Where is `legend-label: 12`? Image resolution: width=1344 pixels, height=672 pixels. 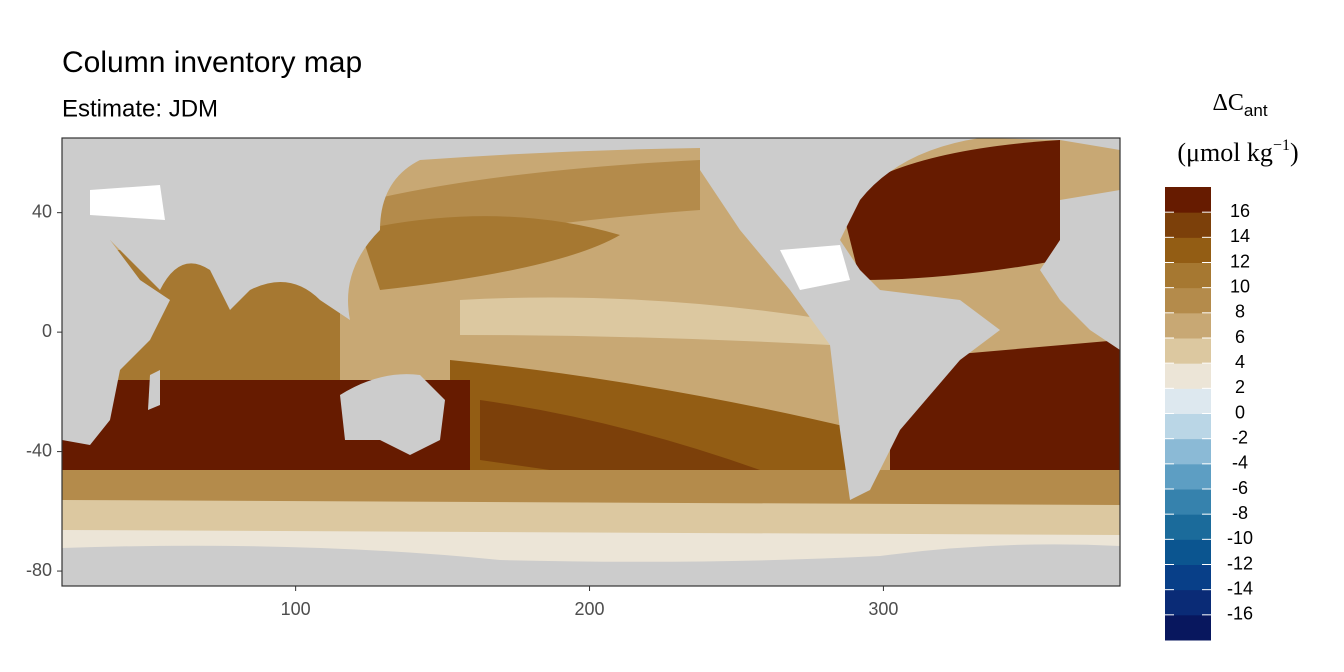 legend-label: 12 is located at coordinates (1240, 261).